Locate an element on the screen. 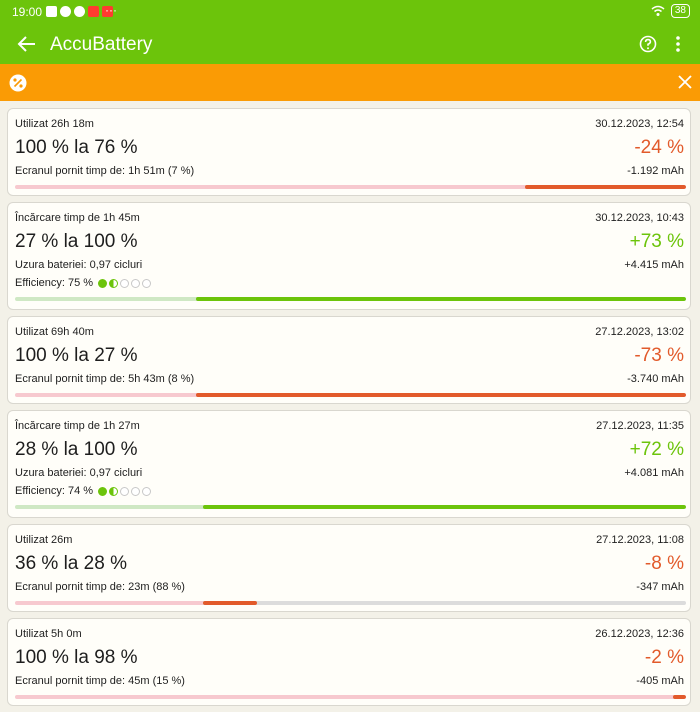  session-type: Utilizat 26h 18m is located at coordinates (54, 124).